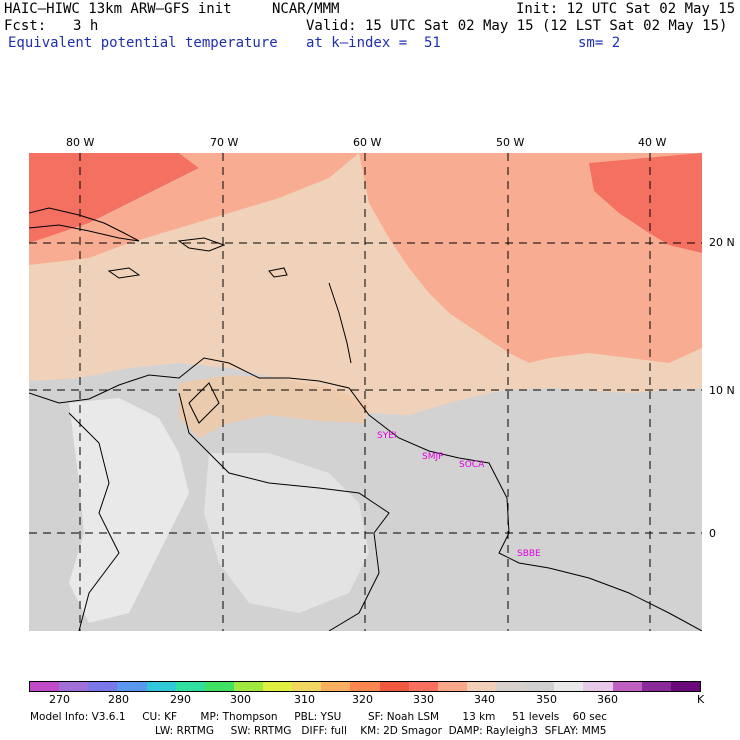 The image size is (740, 740). What do you see at coordinates (59, 699) in the screenshot?
I see `colorbar-tick-270: 270` at bounding box center [59, 699].